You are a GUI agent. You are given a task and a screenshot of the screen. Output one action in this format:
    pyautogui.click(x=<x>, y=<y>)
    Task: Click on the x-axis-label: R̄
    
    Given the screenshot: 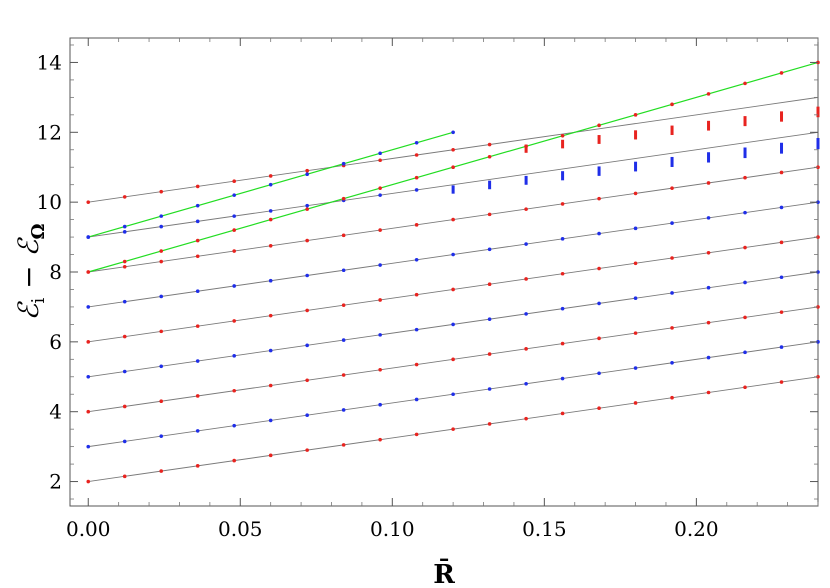 What is the action you would take?
    pyautogui.click(x=444, y=573)
    